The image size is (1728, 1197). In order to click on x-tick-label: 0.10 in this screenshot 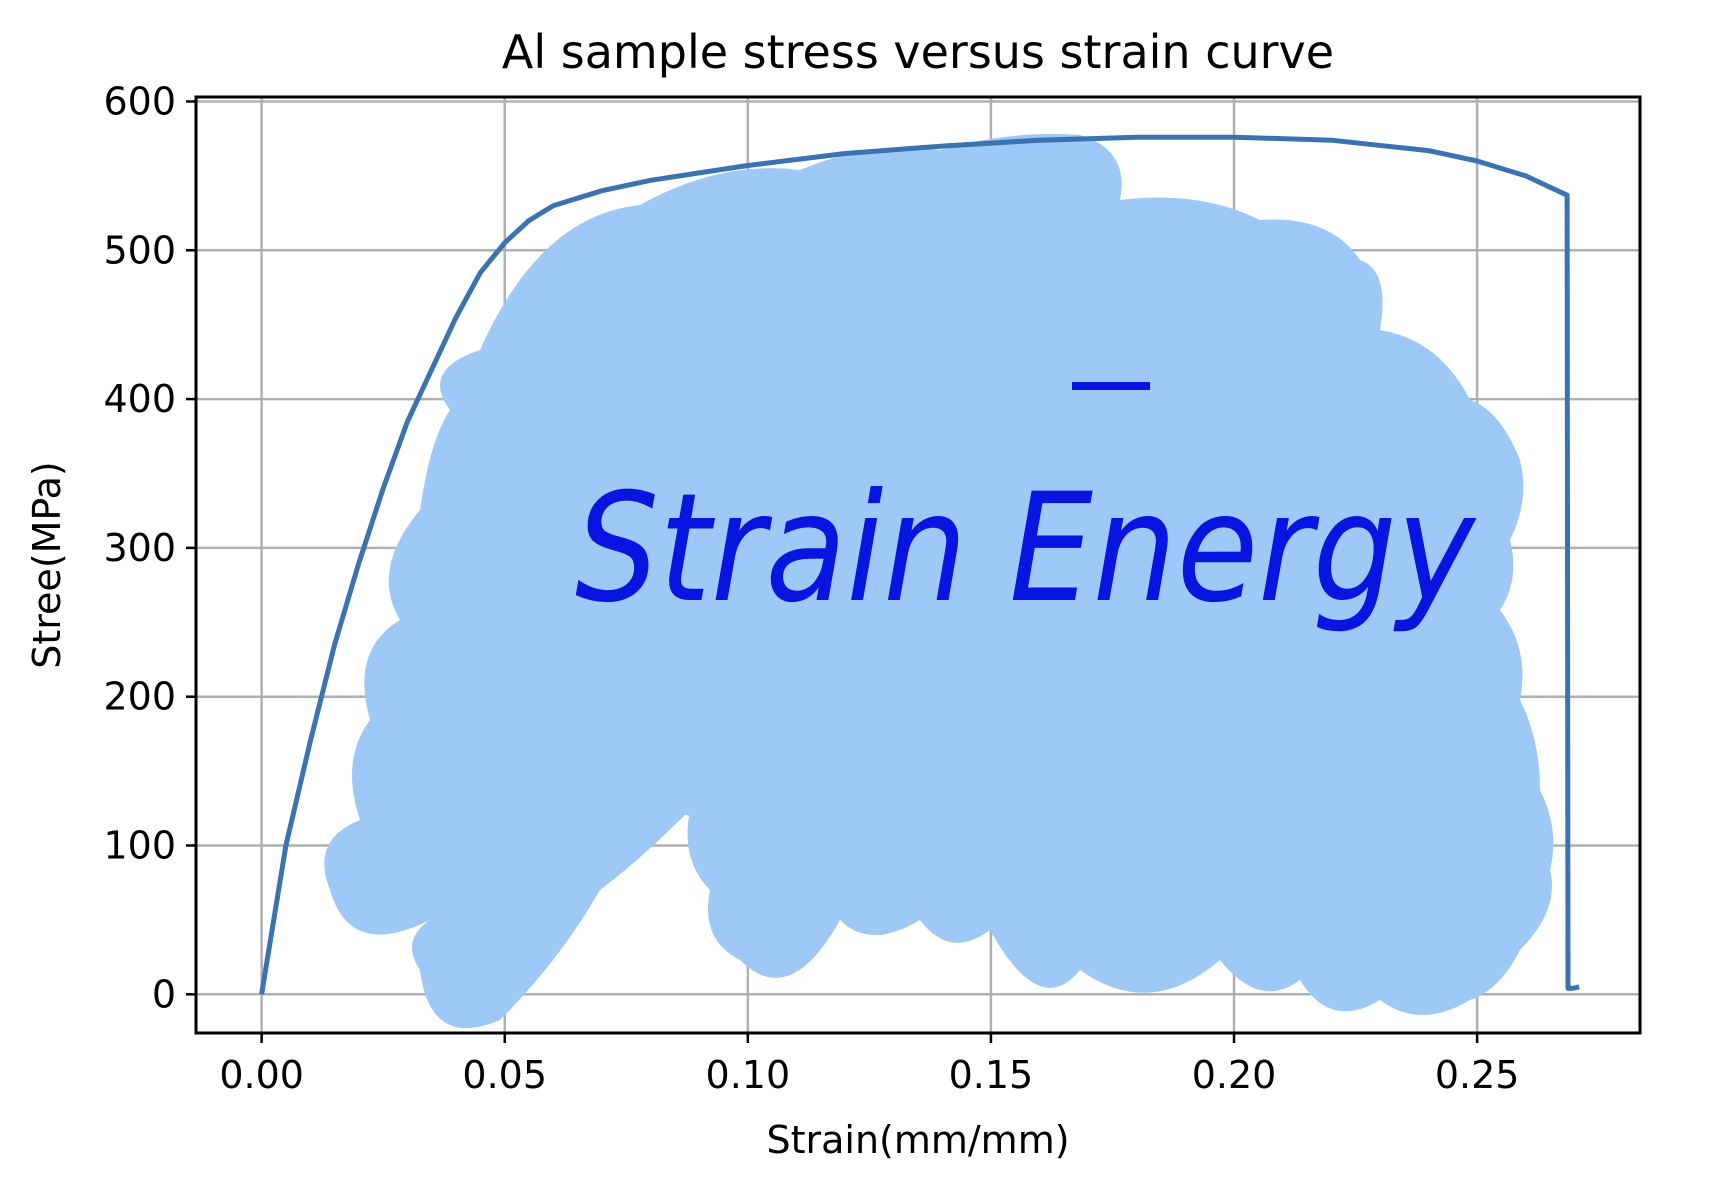, I will do `click(748, 1075)`.